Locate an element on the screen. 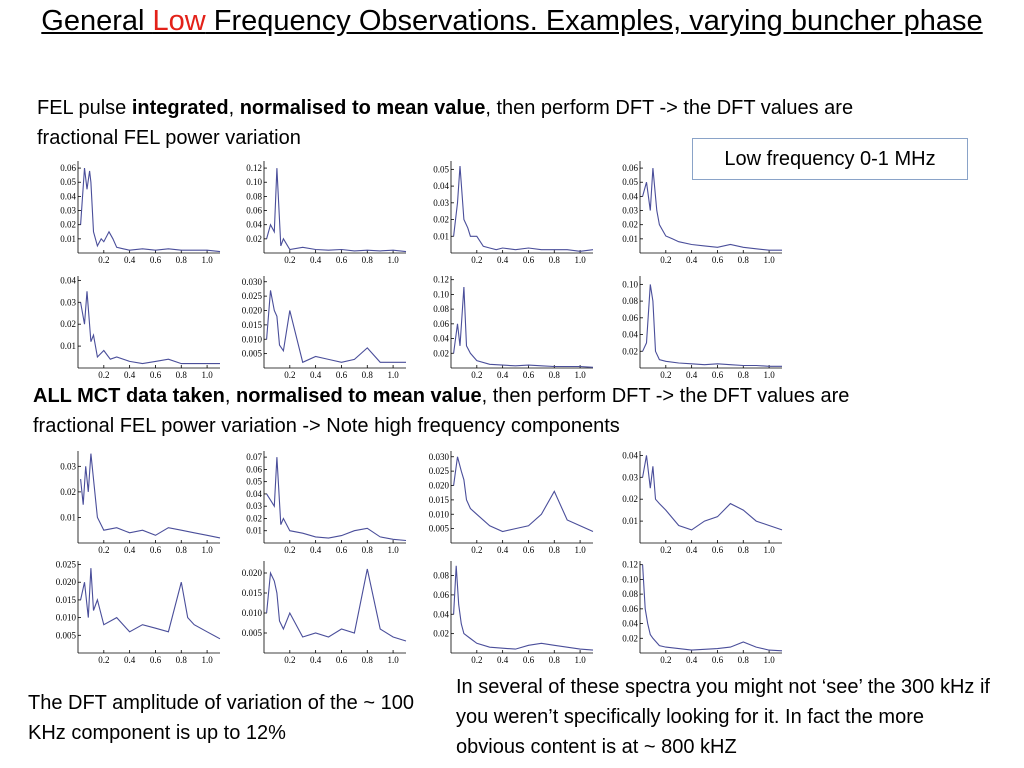 Image resolution: width=1024 pixels, height=768 pixels. spectrum-plot-14: 0.2 0.4 0.6 0.8 1.0 0.005 0.010 0.015 0.020 is located at coordinates (324, 613).